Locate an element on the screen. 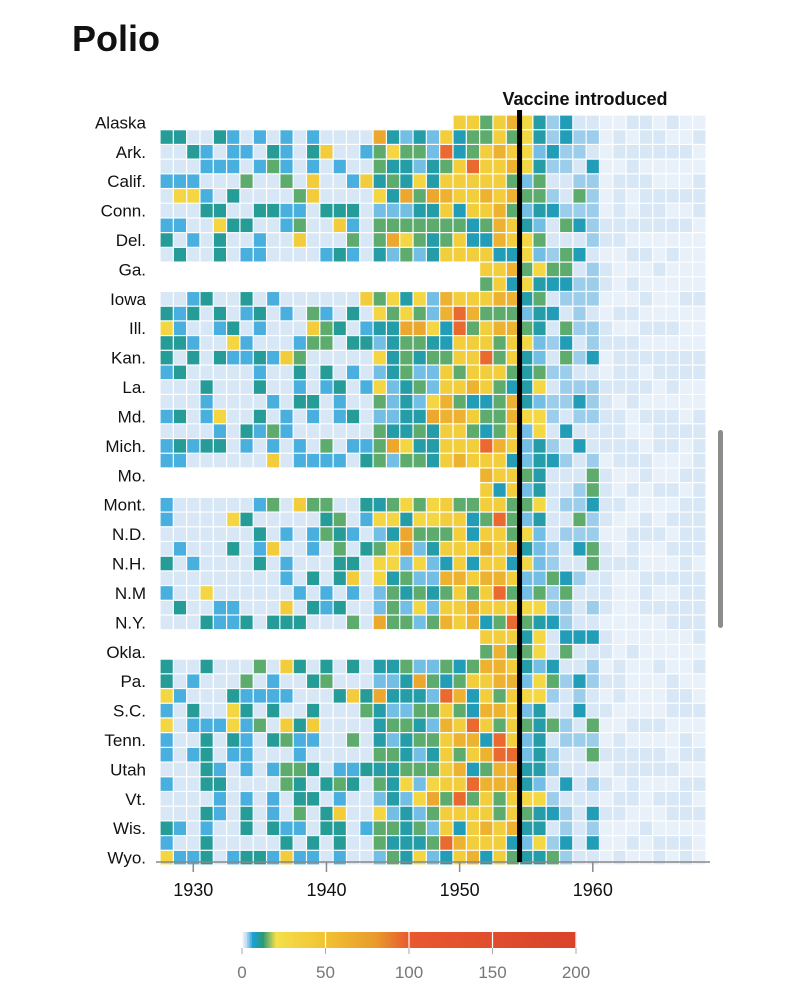 The image size is (800, 1000). state-label: Alaska is located at coordinates (121, 122).